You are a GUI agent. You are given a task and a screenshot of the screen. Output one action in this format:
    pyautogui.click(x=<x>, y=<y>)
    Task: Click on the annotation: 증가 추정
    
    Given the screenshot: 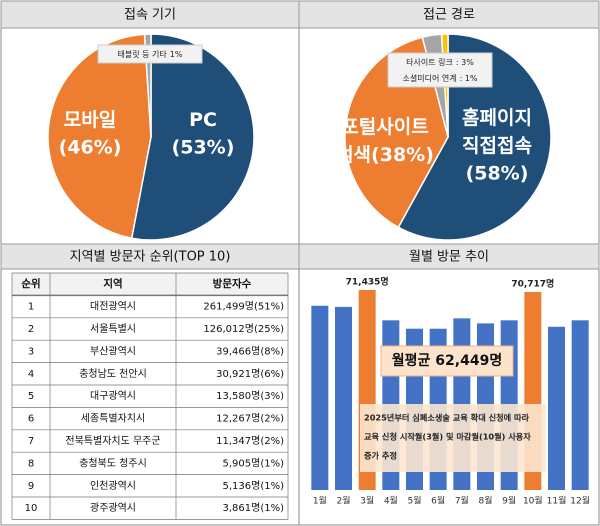 What is the action you would take?
    pyautogui.click(x=380, y=456)
    